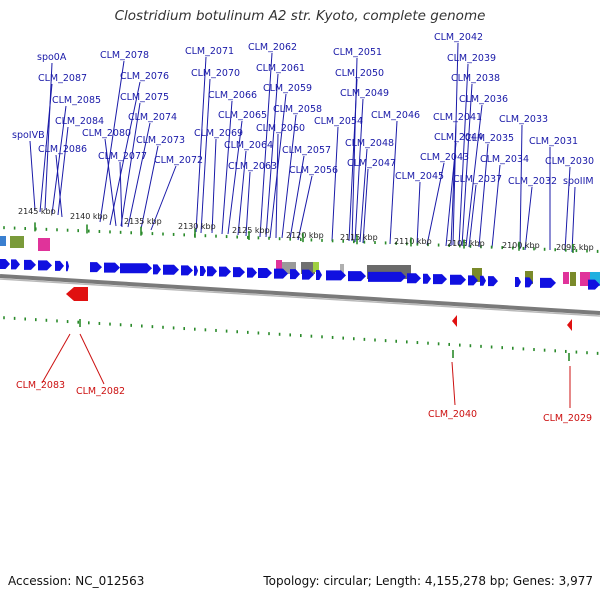 Image resolution: width=600 pixels, height=600 pixels. I want to click on gene-label-forward: CLM_2065, so click(242, 115).